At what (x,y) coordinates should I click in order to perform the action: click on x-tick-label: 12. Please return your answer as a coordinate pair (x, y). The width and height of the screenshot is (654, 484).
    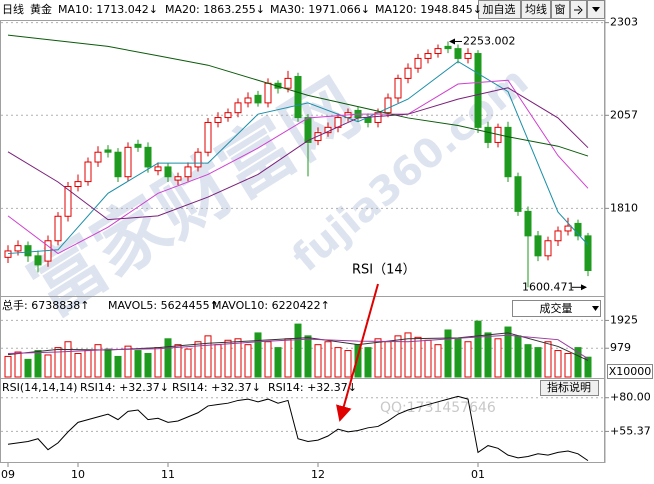
    Looking at the image, I should click on (318, 474).